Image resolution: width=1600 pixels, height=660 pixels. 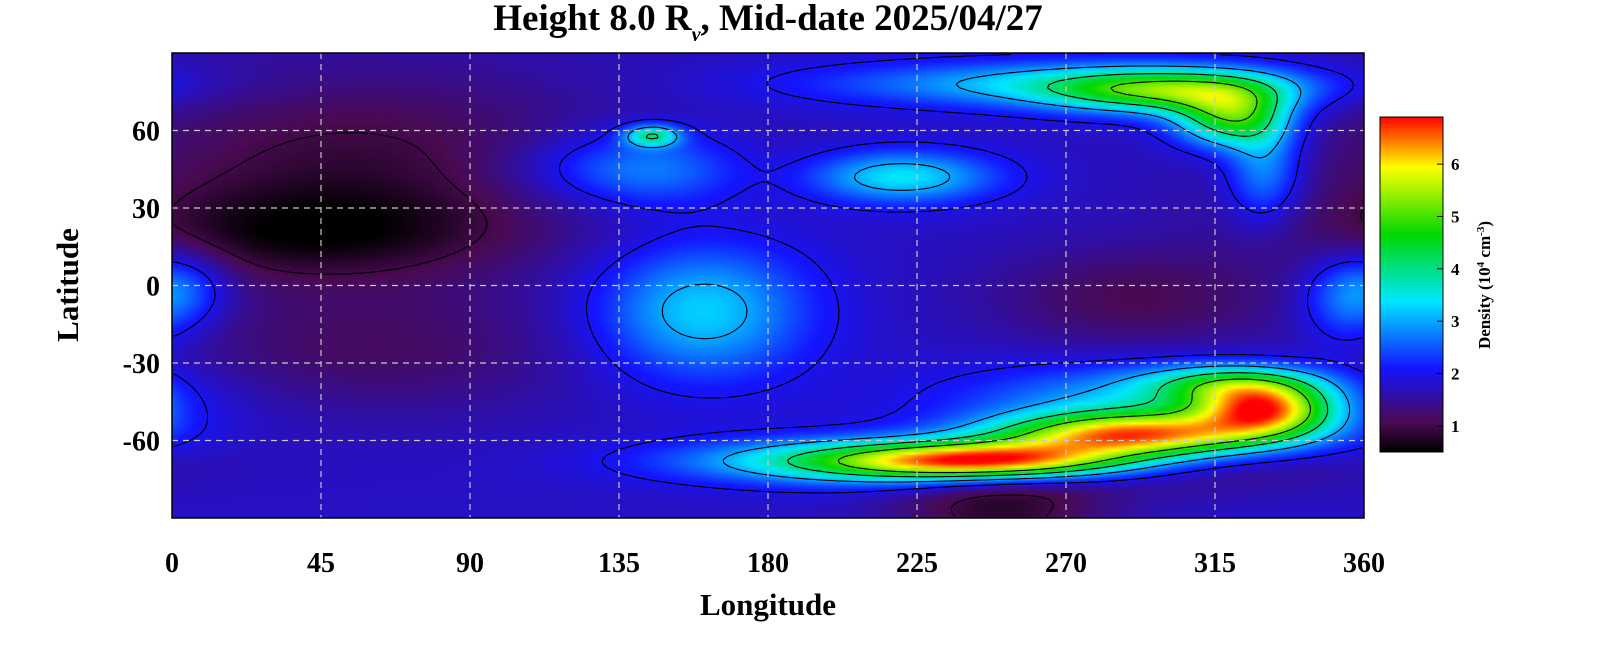 What do you see at coordinates (172, 563) in the screenshot?
I see `x-tick-label: 0` at bounding box center [172, 563].